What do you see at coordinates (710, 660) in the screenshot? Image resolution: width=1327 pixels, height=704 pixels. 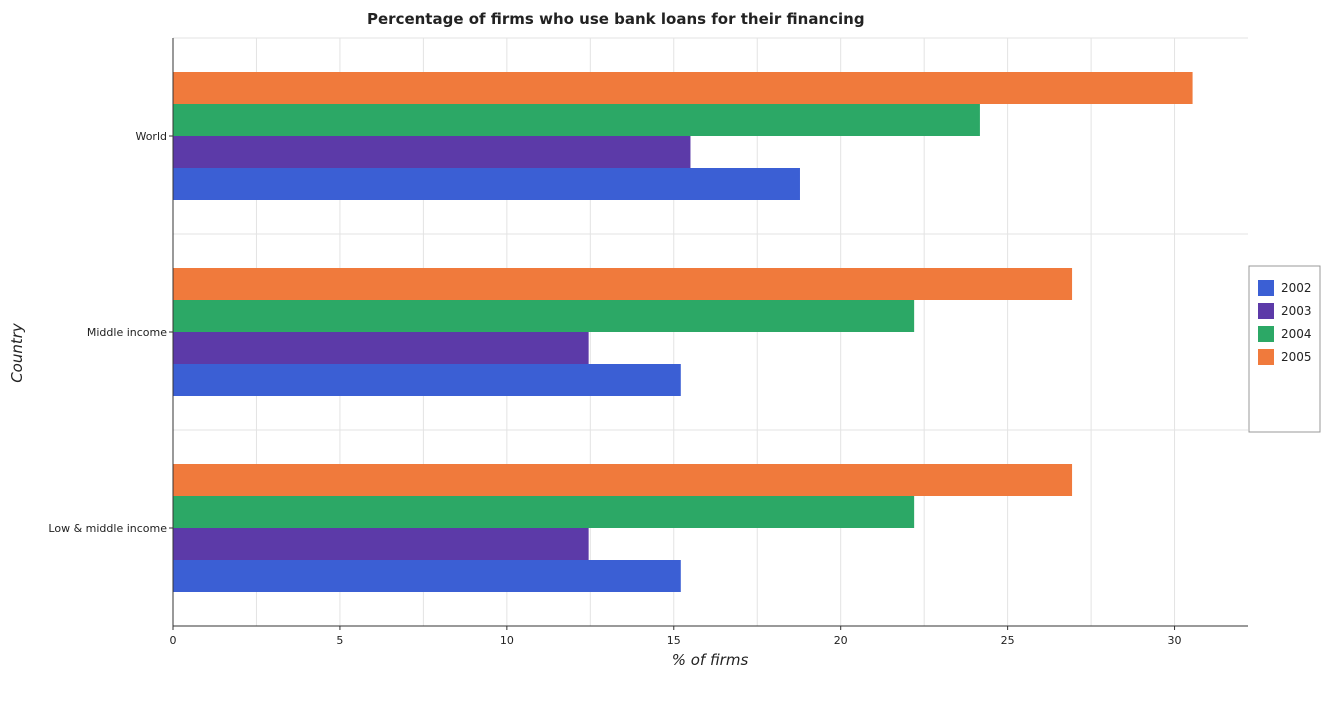 I see `x-axis-label: % of firms` at bounding box center [710, 660].